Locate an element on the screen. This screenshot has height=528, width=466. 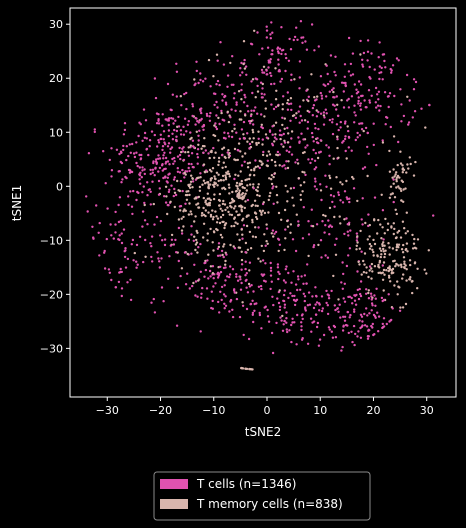
x-tick-label: −20 is located at coordinates (160, 410).